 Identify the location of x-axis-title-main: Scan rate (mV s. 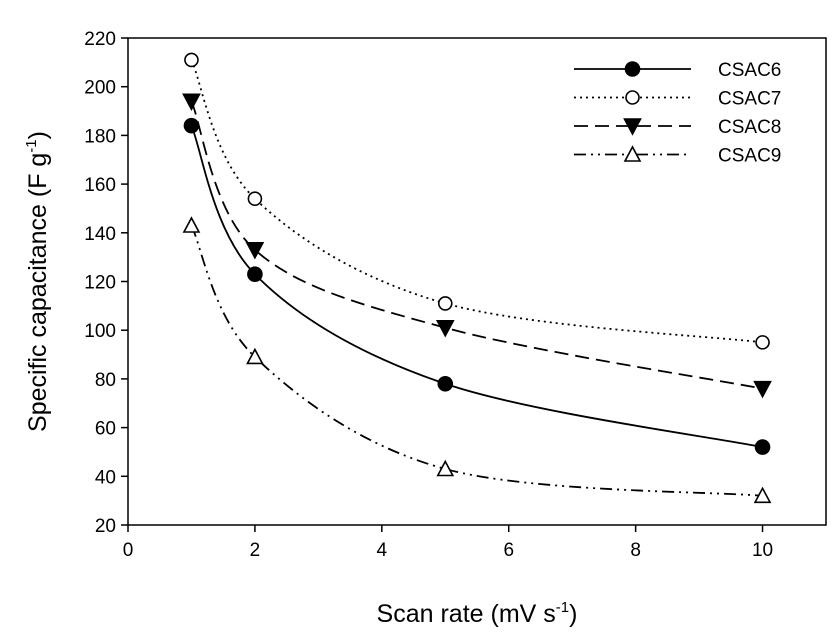
(466, 614).